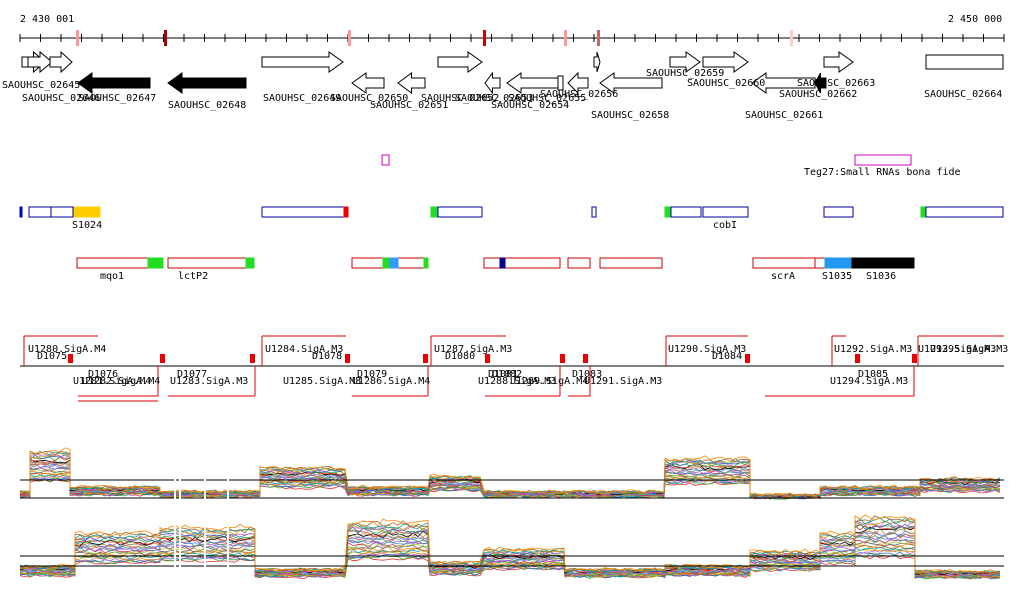 Image resolution: width=1024 pixels, height=615 pixels. I want to click on promoter-label: U1286.SigA.M4, so click(391, 381).